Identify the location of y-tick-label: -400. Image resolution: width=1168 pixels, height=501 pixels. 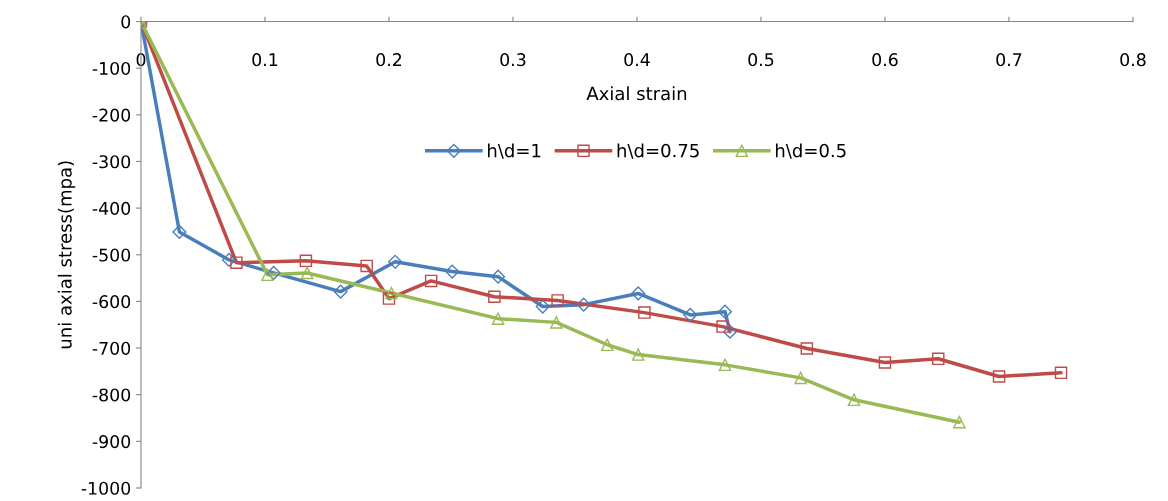
(111, 208).